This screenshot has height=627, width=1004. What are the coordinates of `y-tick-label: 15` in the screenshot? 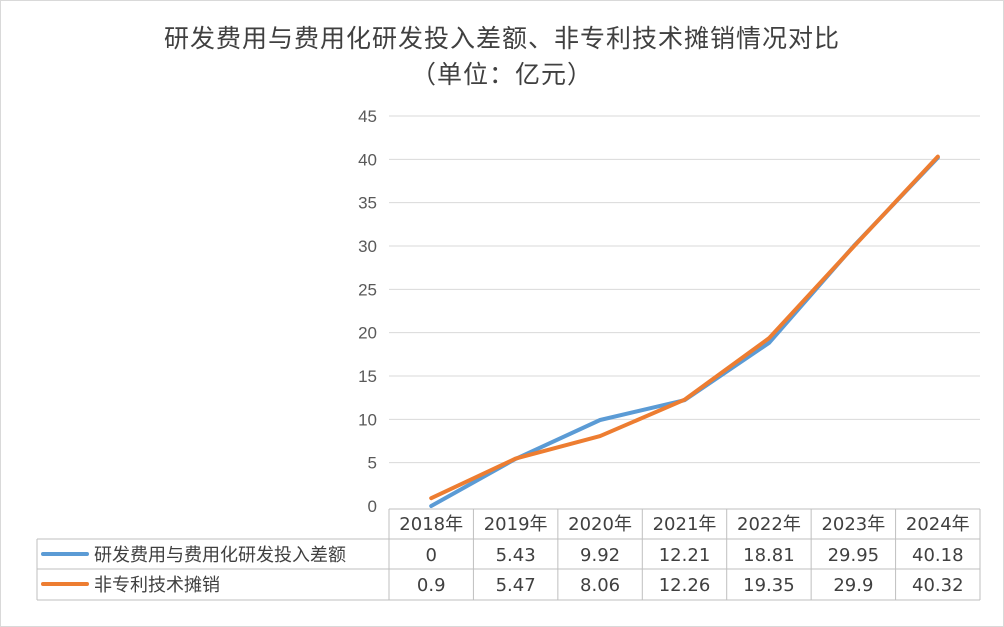 It's located at (367, 376).